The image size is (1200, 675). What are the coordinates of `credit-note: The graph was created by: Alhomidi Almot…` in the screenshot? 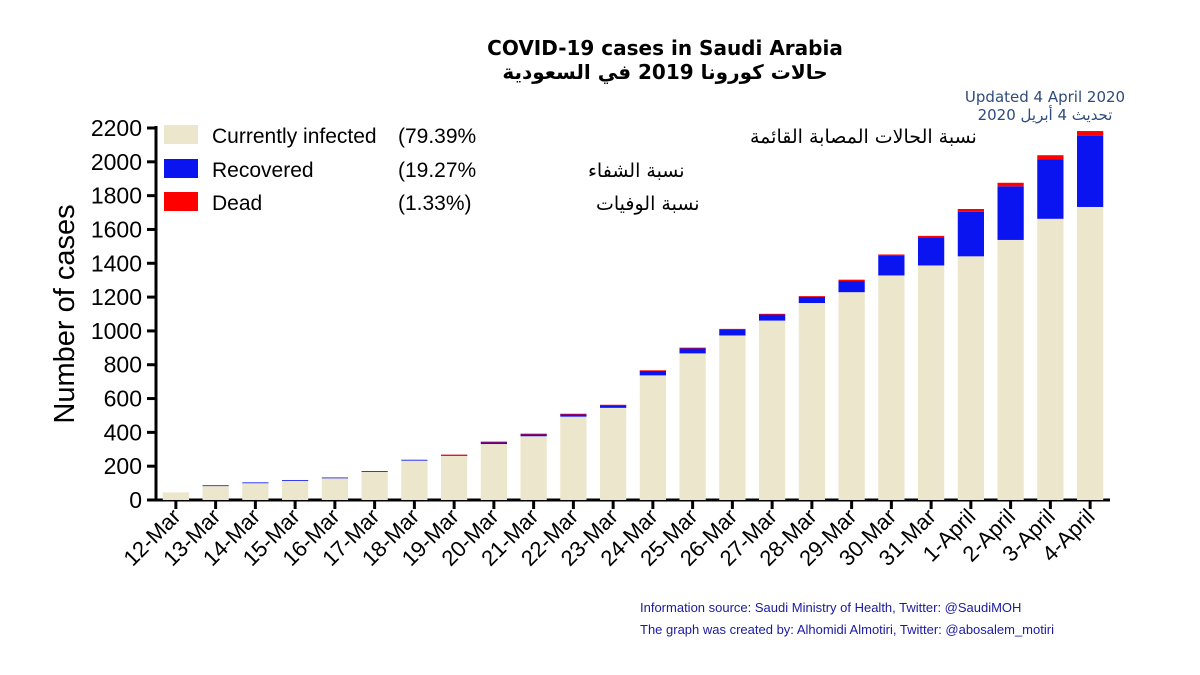 It's located at (847, 629).